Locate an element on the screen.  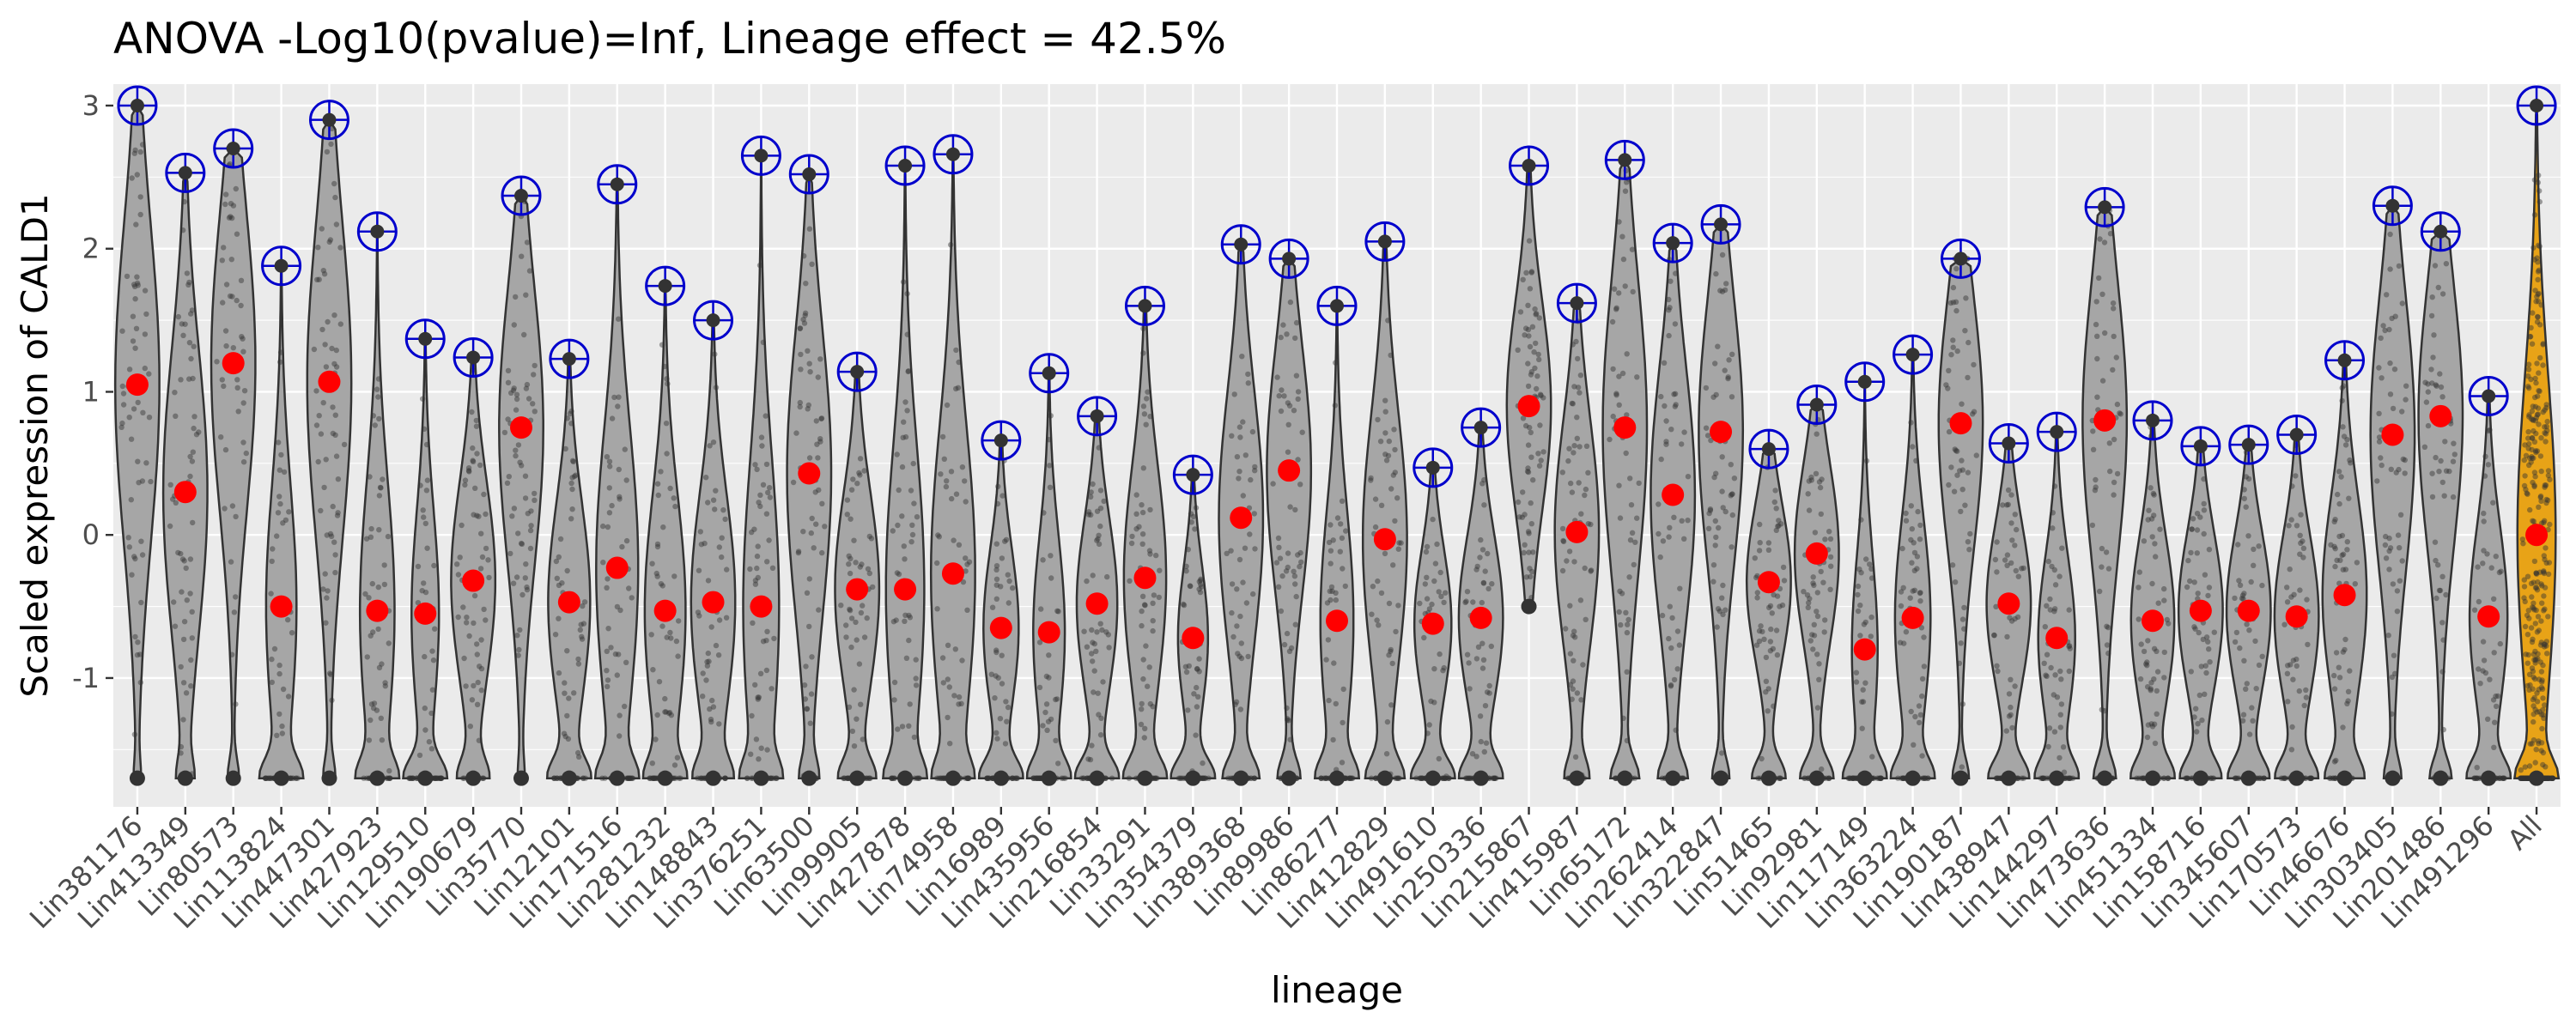
y-tick-label: 0 is located at coordinates (91, 534).